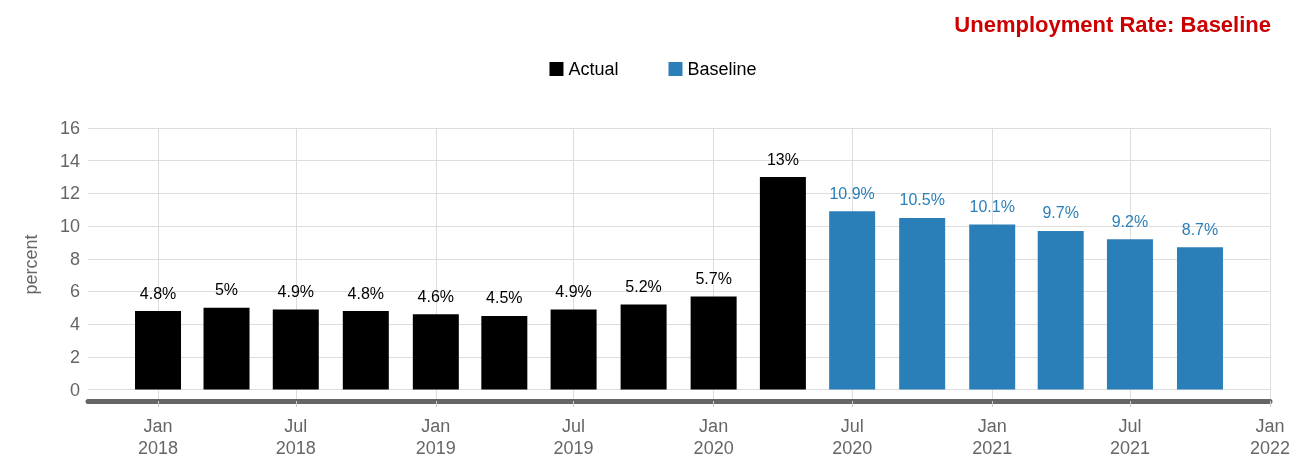 This screenshot has width=1306, height=459. Describe the element at coordinates (295, 437) in the screenshot. I see `x-tick-label: Jul 2018` at that location.